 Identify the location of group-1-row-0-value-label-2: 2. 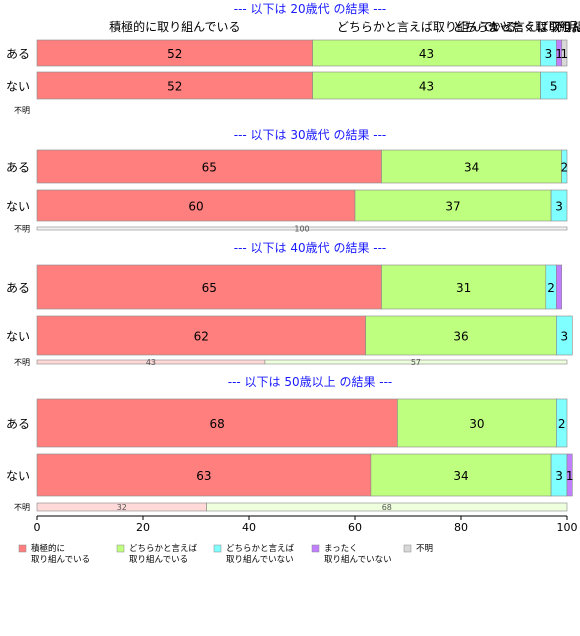
(565, 168).